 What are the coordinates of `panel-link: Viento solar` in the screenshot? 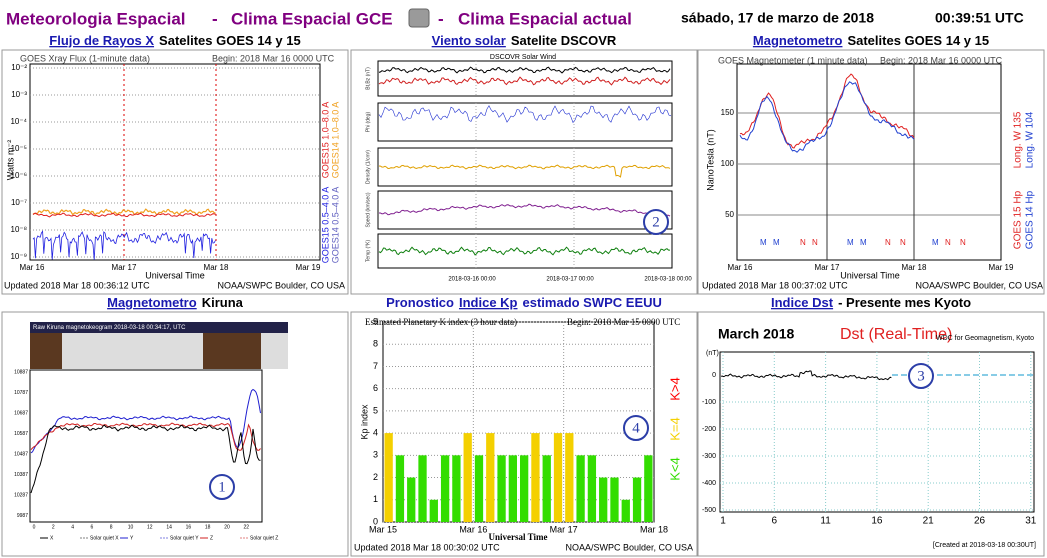 It's located at (469, 40).